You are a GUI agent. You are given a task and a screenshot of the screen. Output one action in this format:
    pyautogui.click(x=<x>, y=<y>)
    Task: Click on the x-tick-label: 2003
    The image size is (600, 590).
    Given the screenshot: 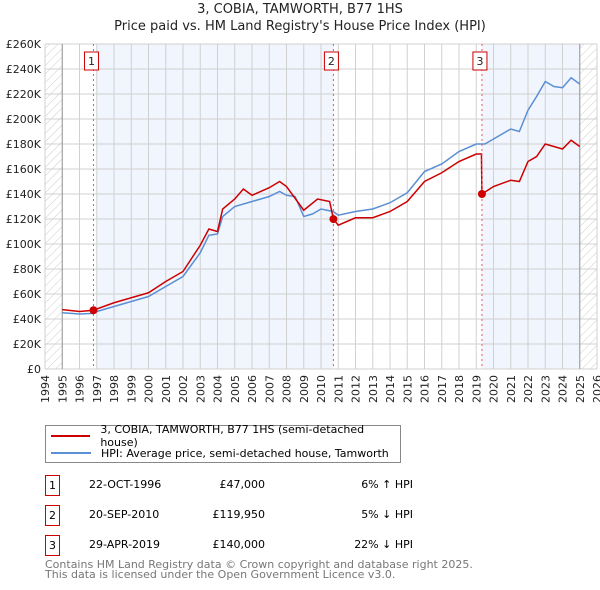 What is the action you would take?
    pyautogui.click(x=200, y=389)
    